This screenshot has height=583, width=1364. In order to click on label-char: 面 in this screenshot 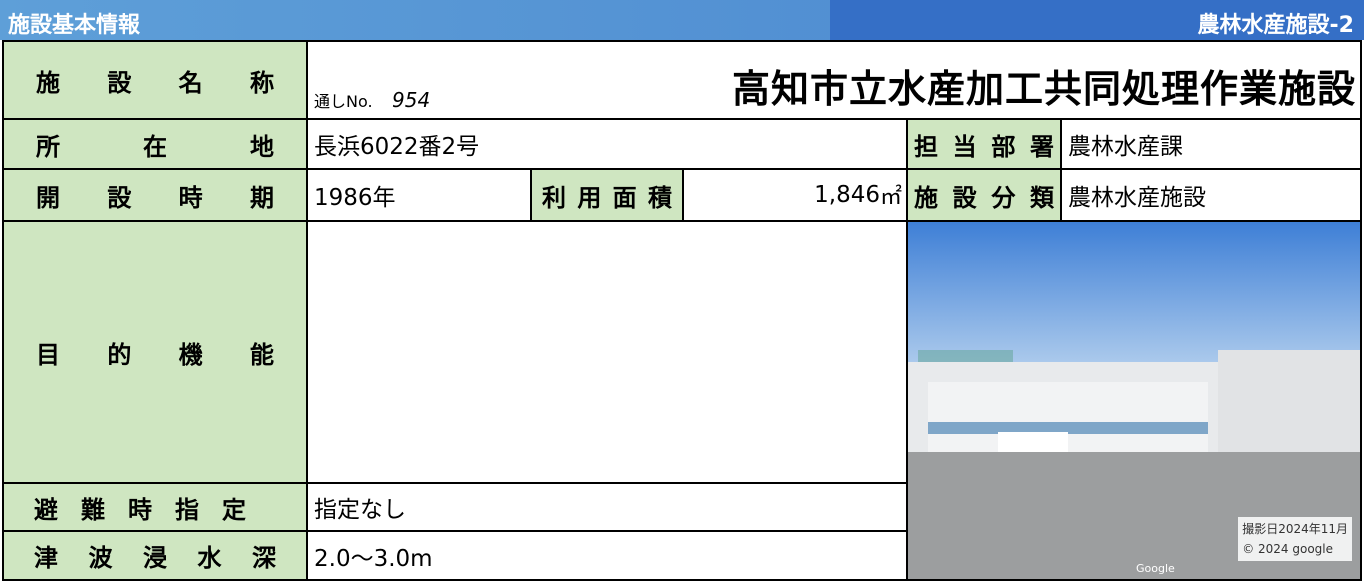, I will do `click(624, 197)`.